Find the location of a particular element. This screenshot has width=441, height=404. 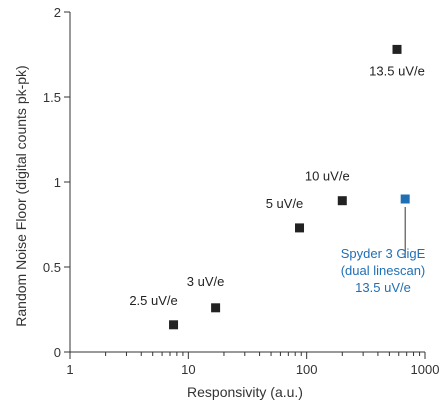

data-point-label: 10 uV/e is located at coordinates (327, 176).